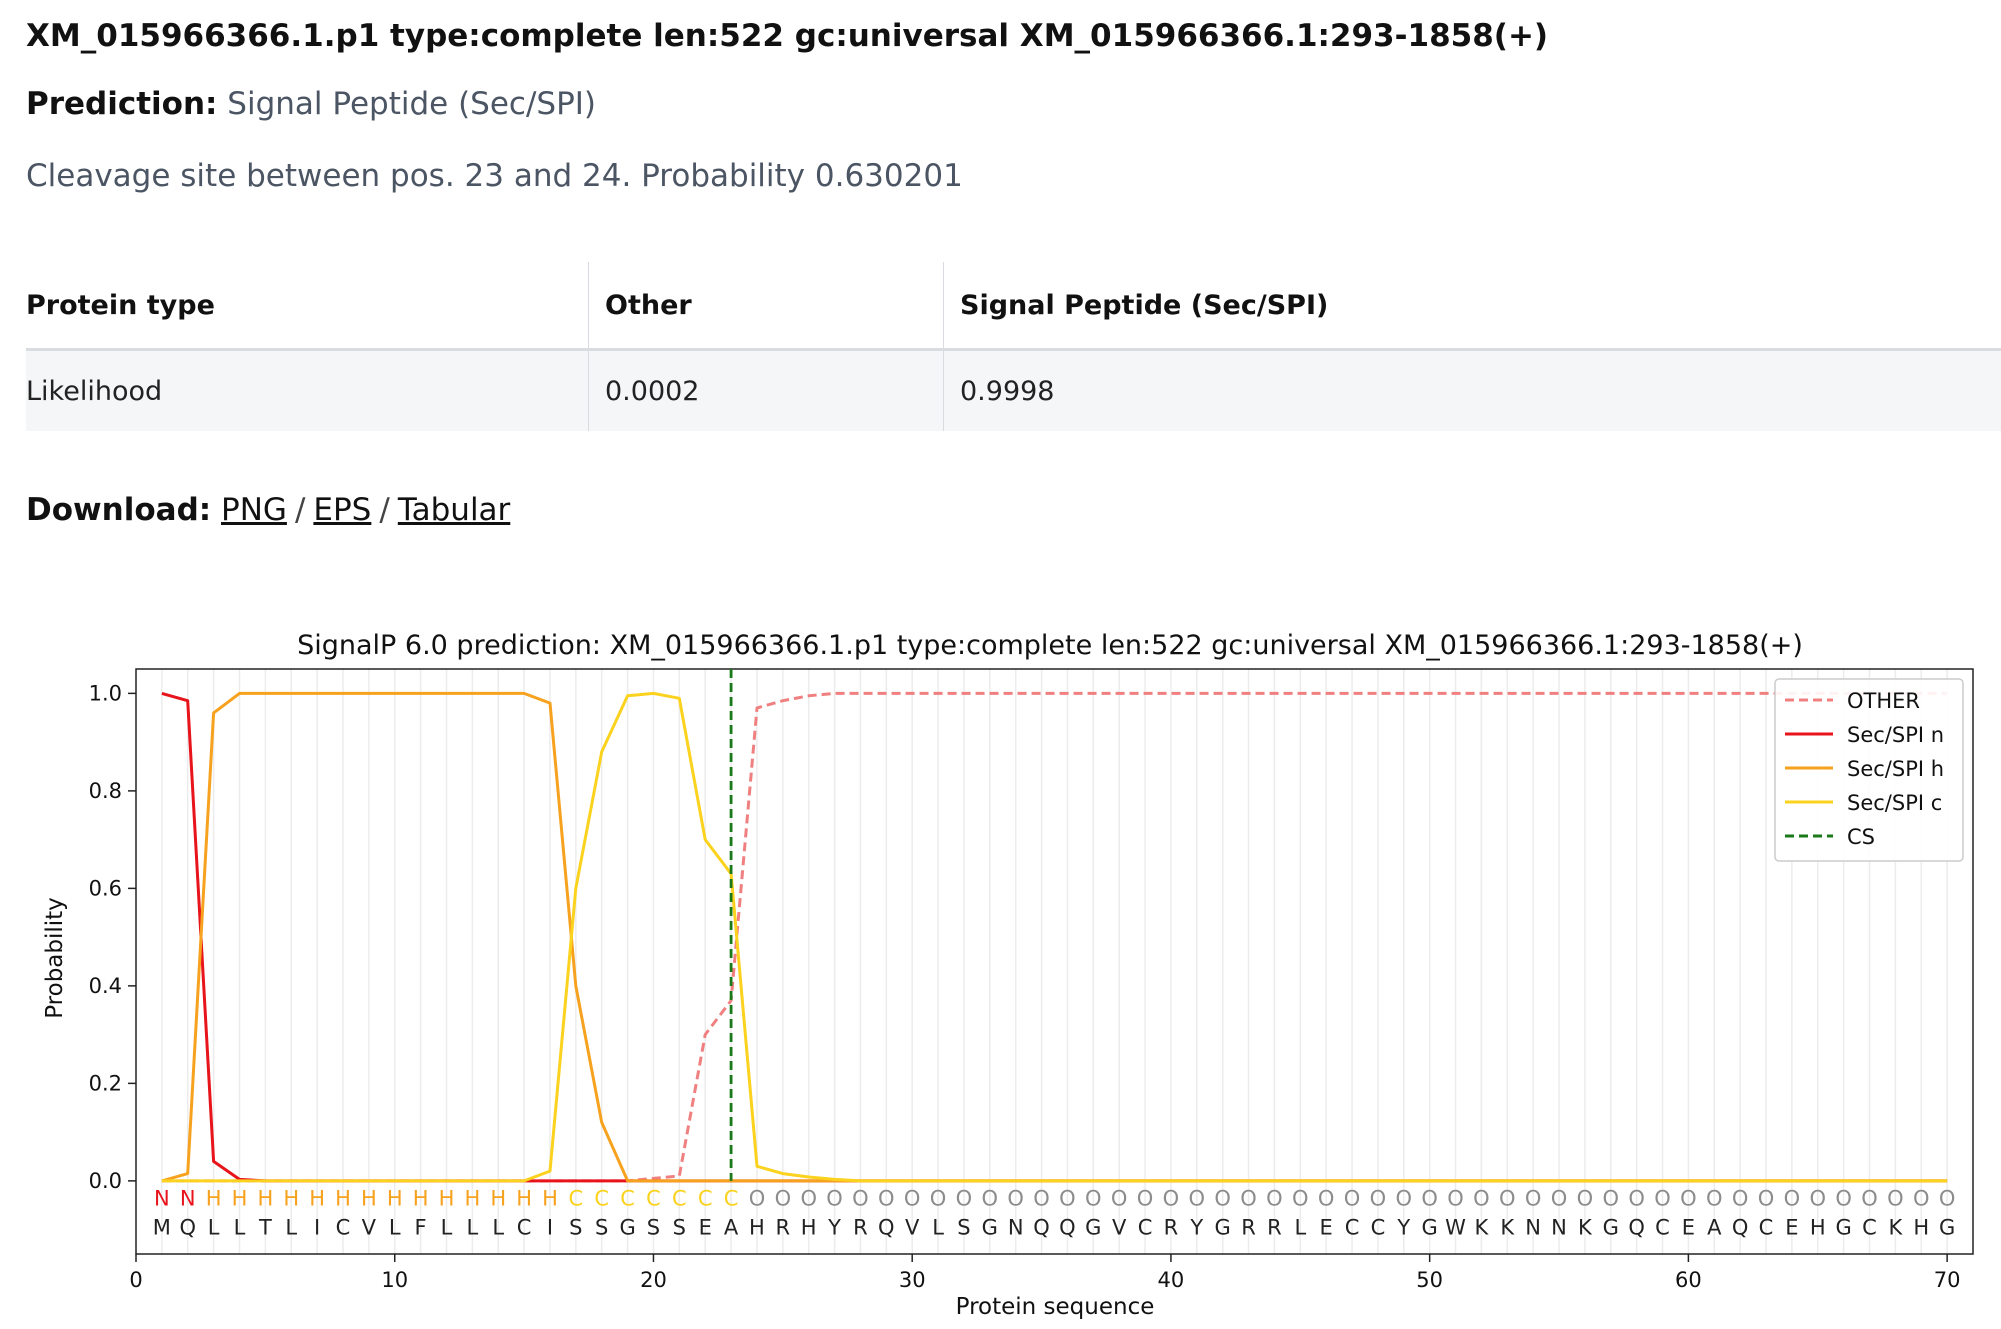 This screenshot has width=2001, height=1329. What do you see at coordinates (421, 1228) in the screenshot?
I see `residue-label: F` at bounding box center [421, 1228].